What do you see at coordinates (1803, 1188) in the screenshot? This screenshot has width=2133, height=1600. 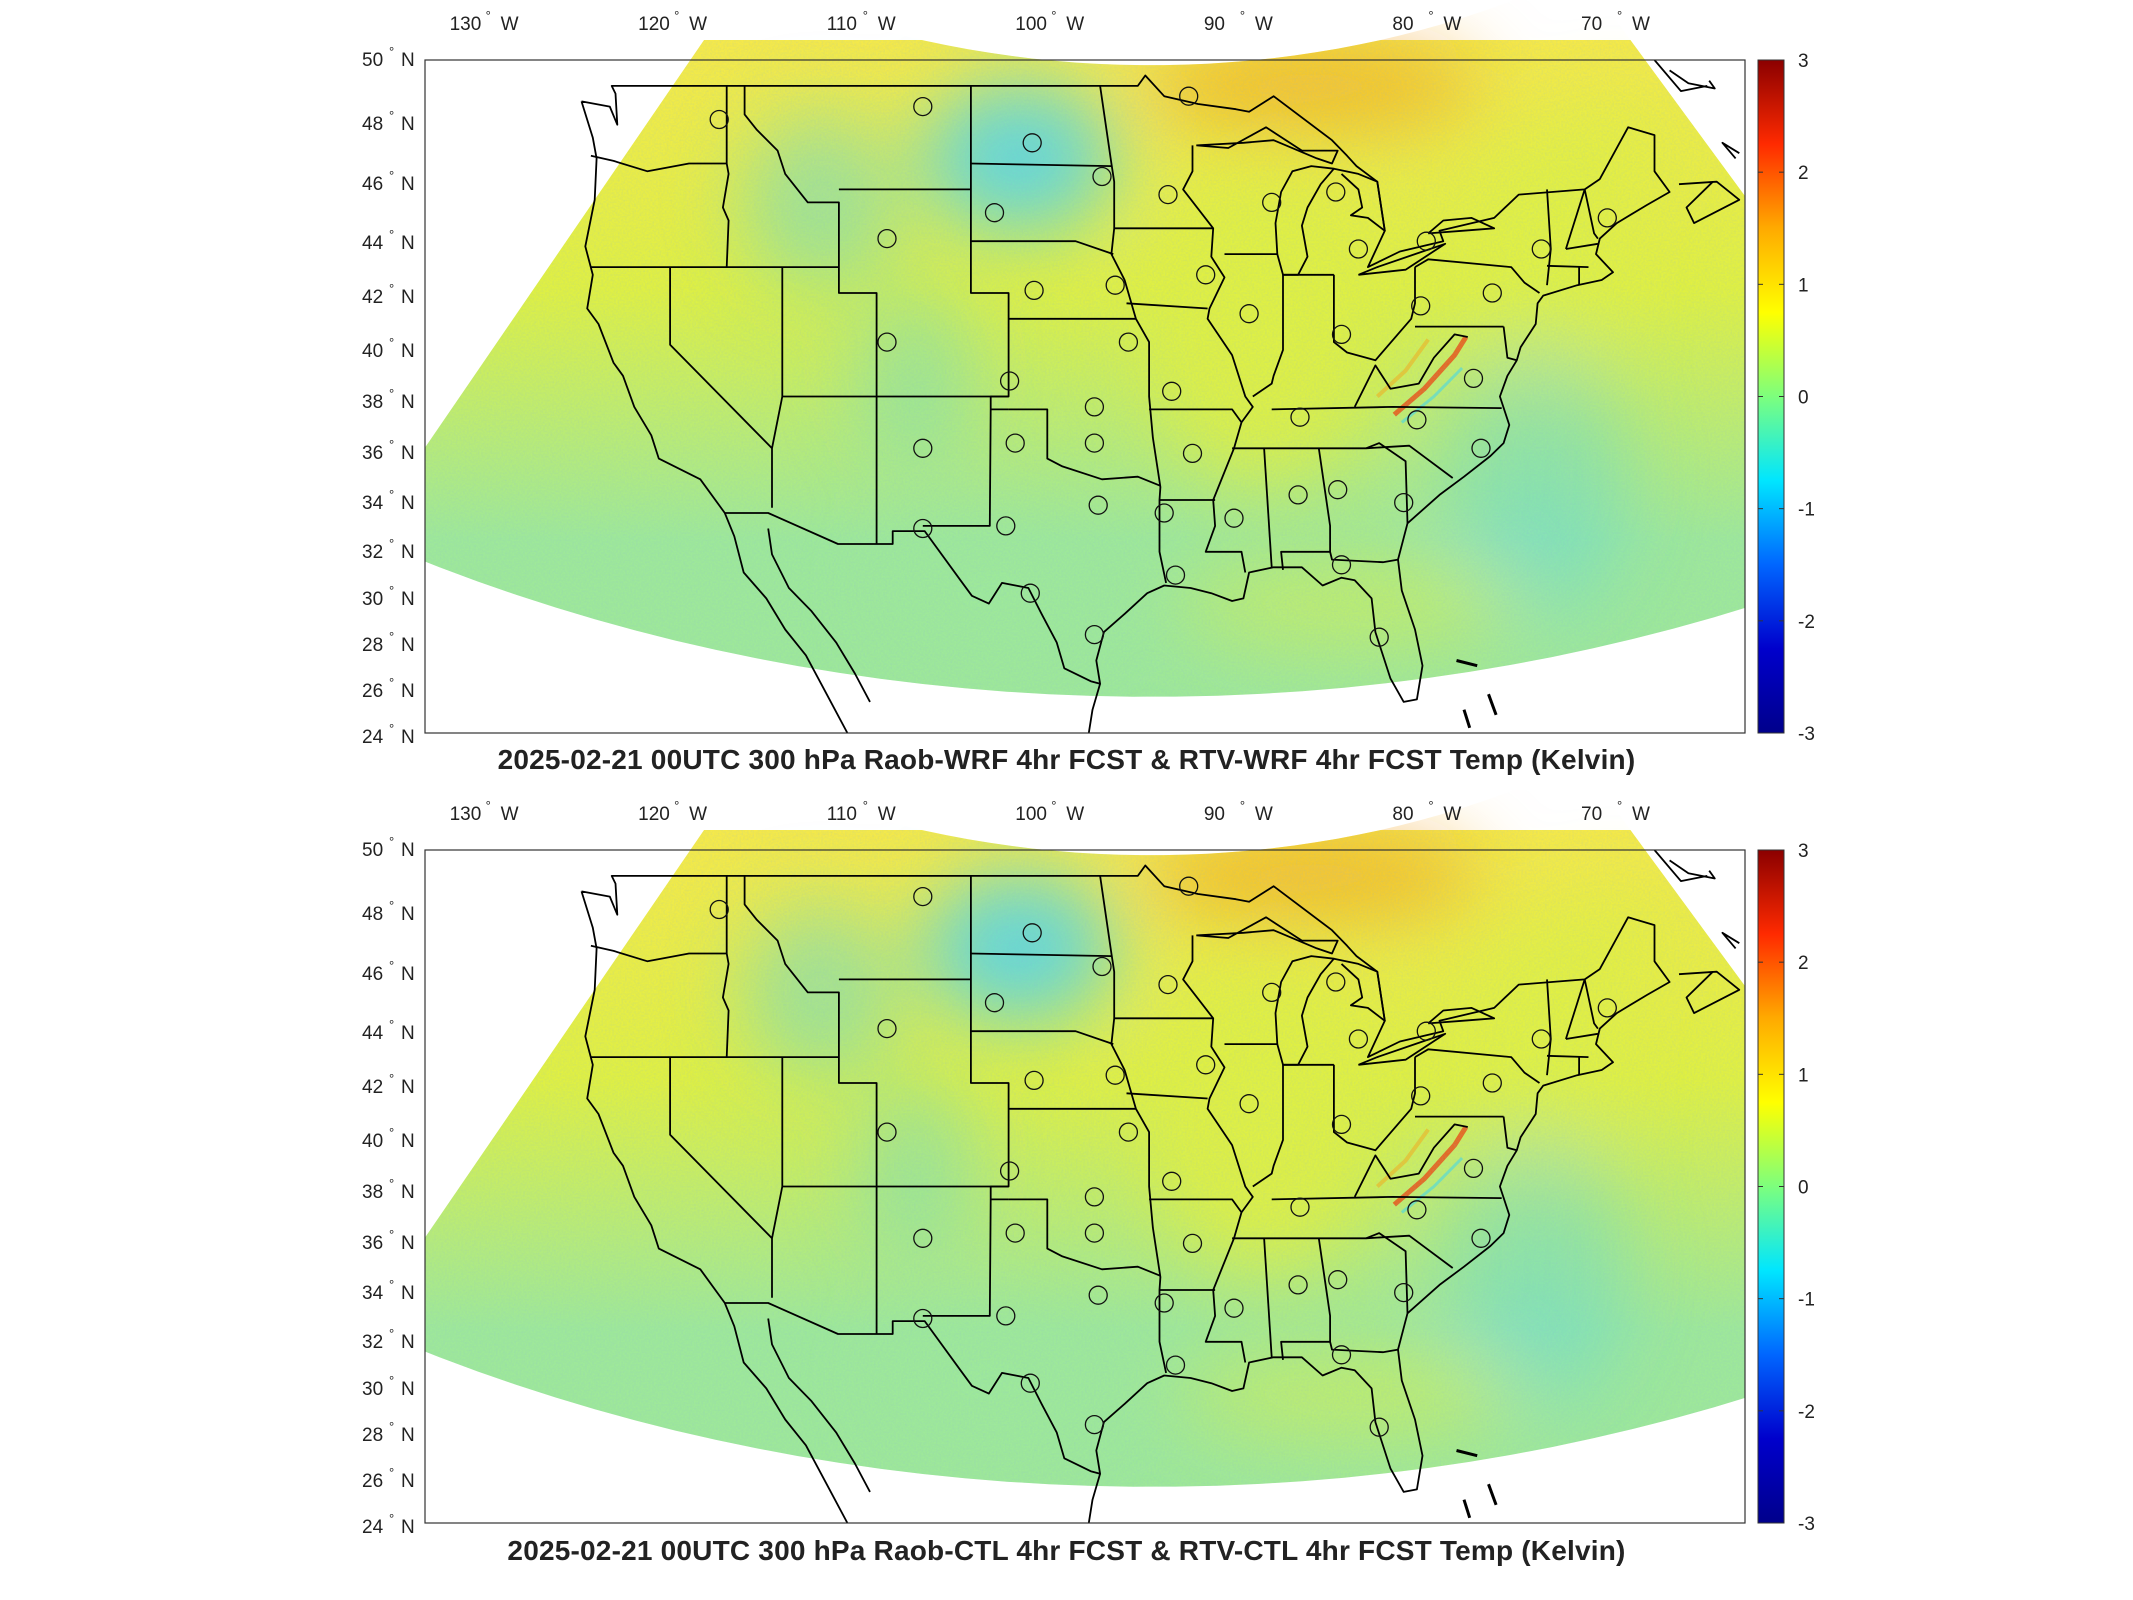 I see `colorbar-tick-label: 0` at bounding box center [1803, 1188].